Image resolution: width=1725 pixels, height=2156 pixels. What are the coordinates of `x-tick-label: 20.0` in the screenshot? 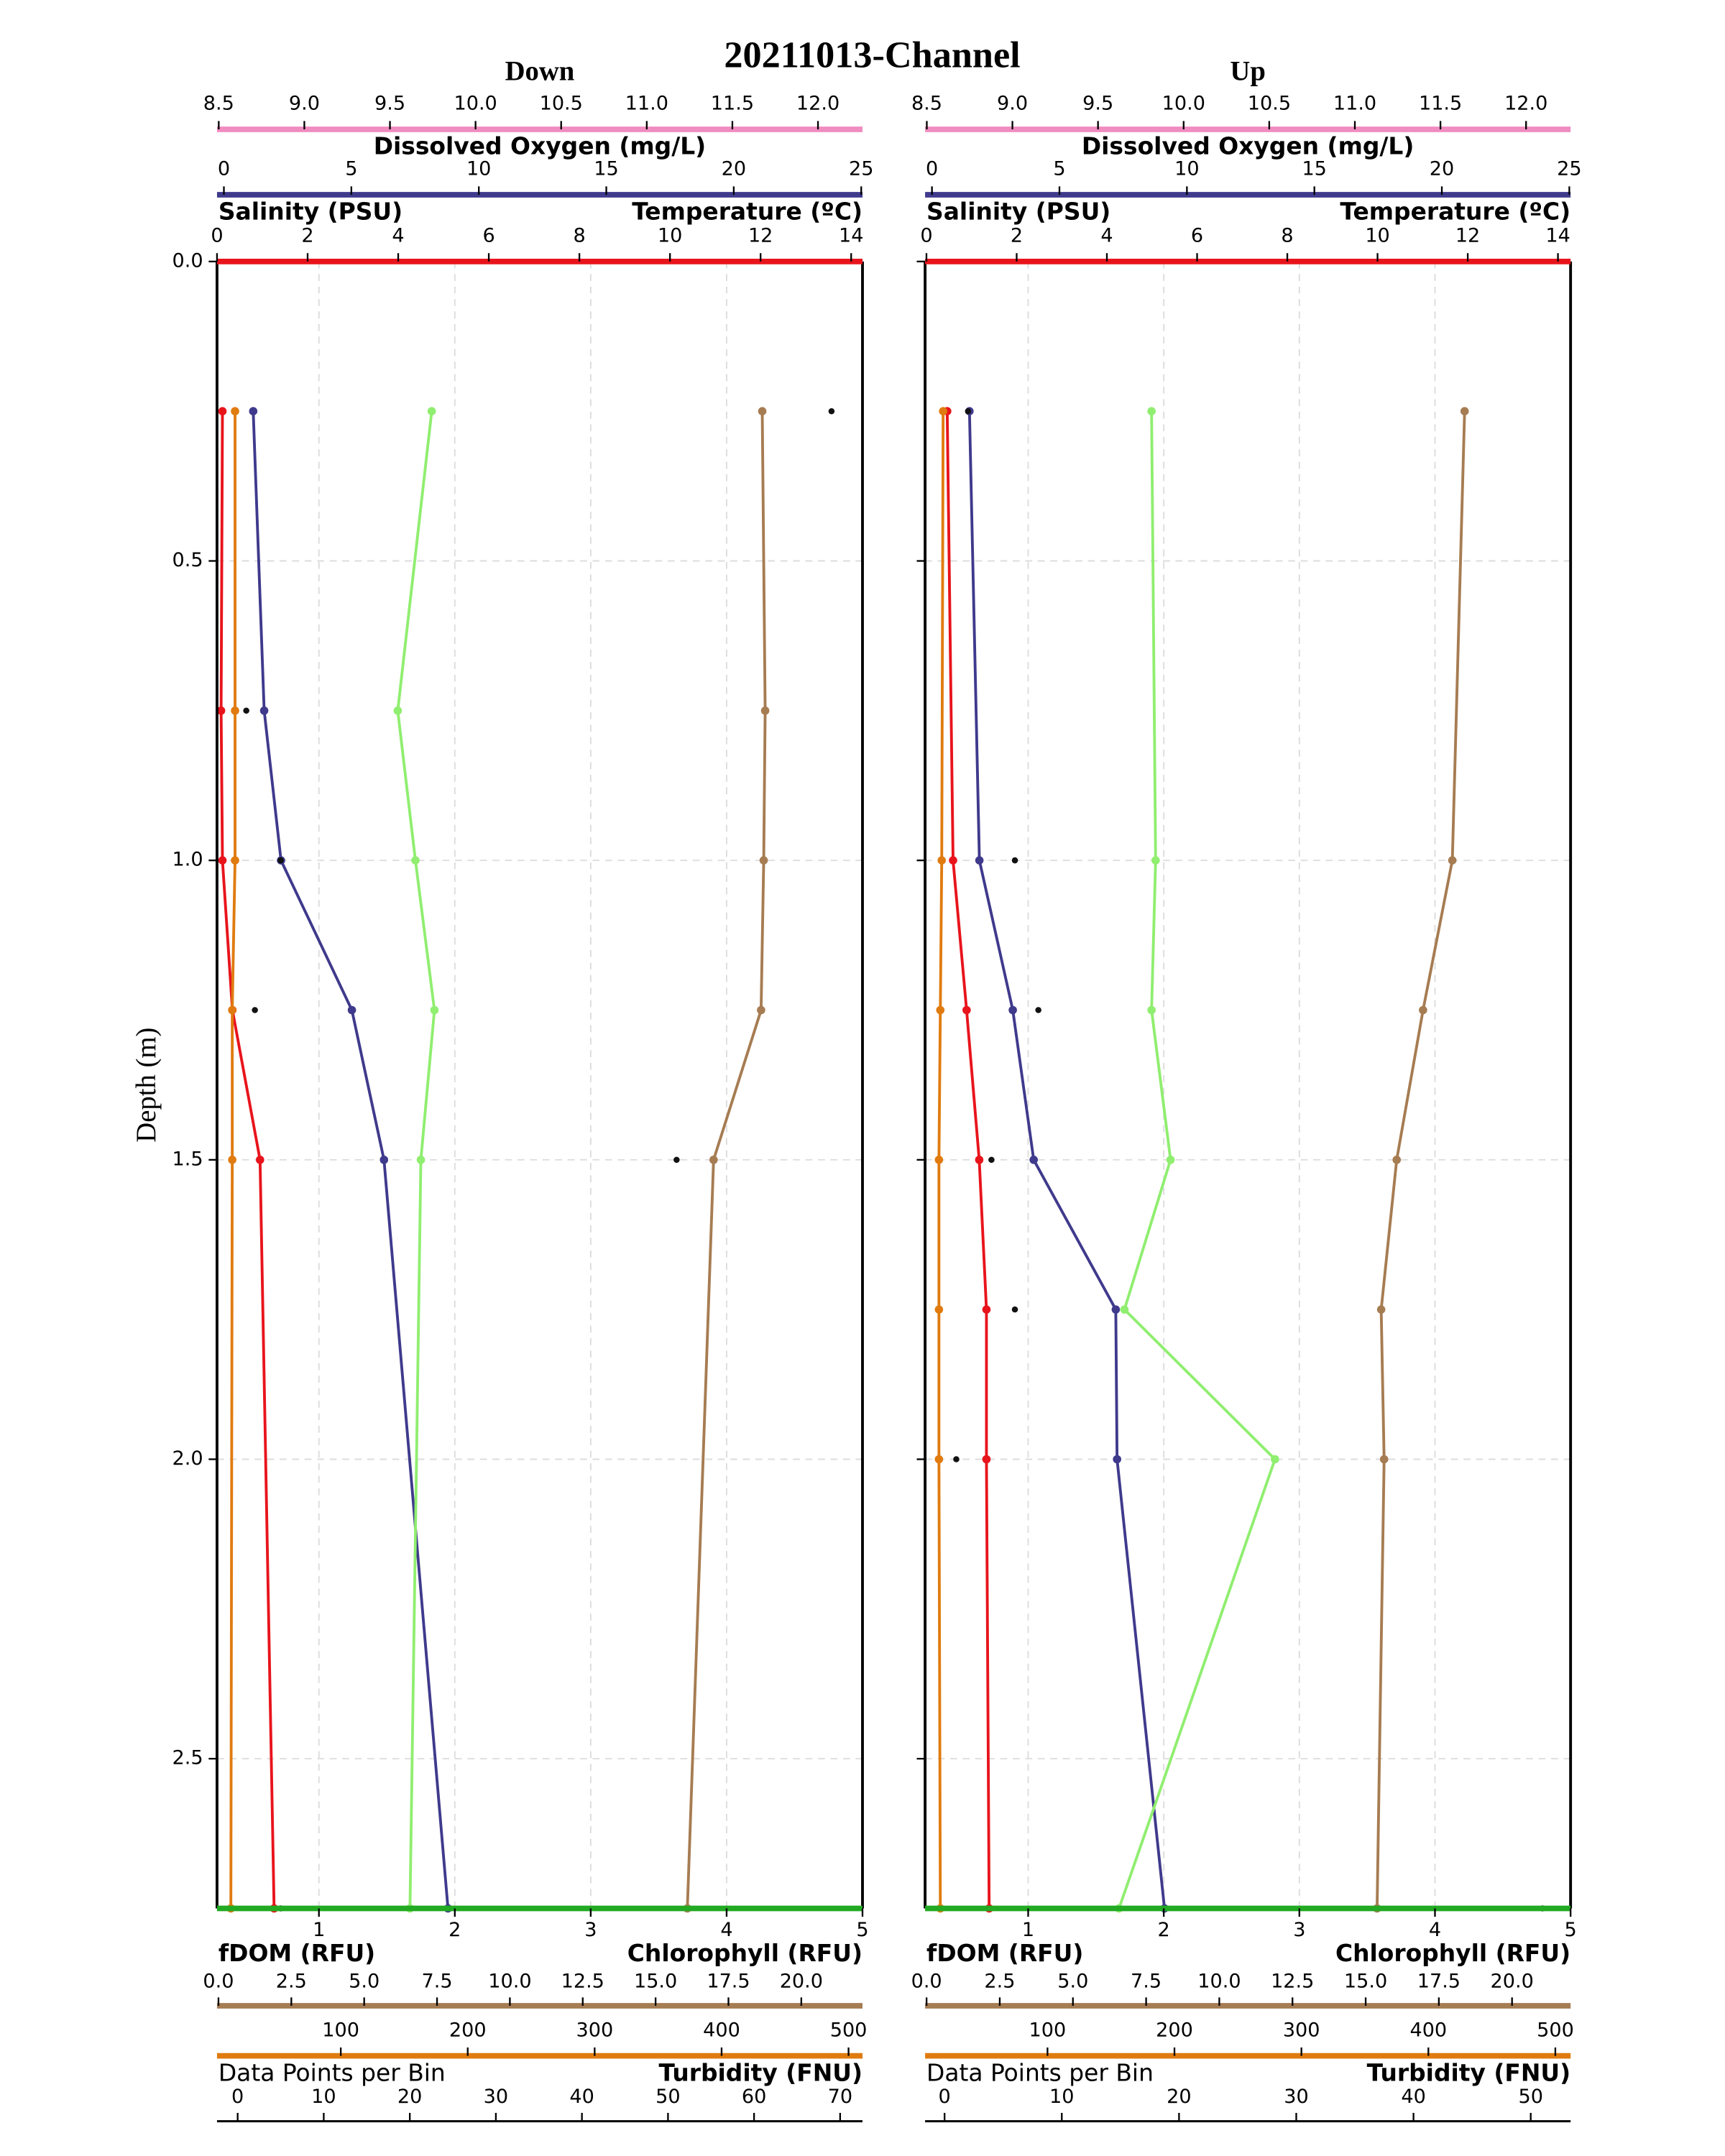 It's located at (1512, 1982).